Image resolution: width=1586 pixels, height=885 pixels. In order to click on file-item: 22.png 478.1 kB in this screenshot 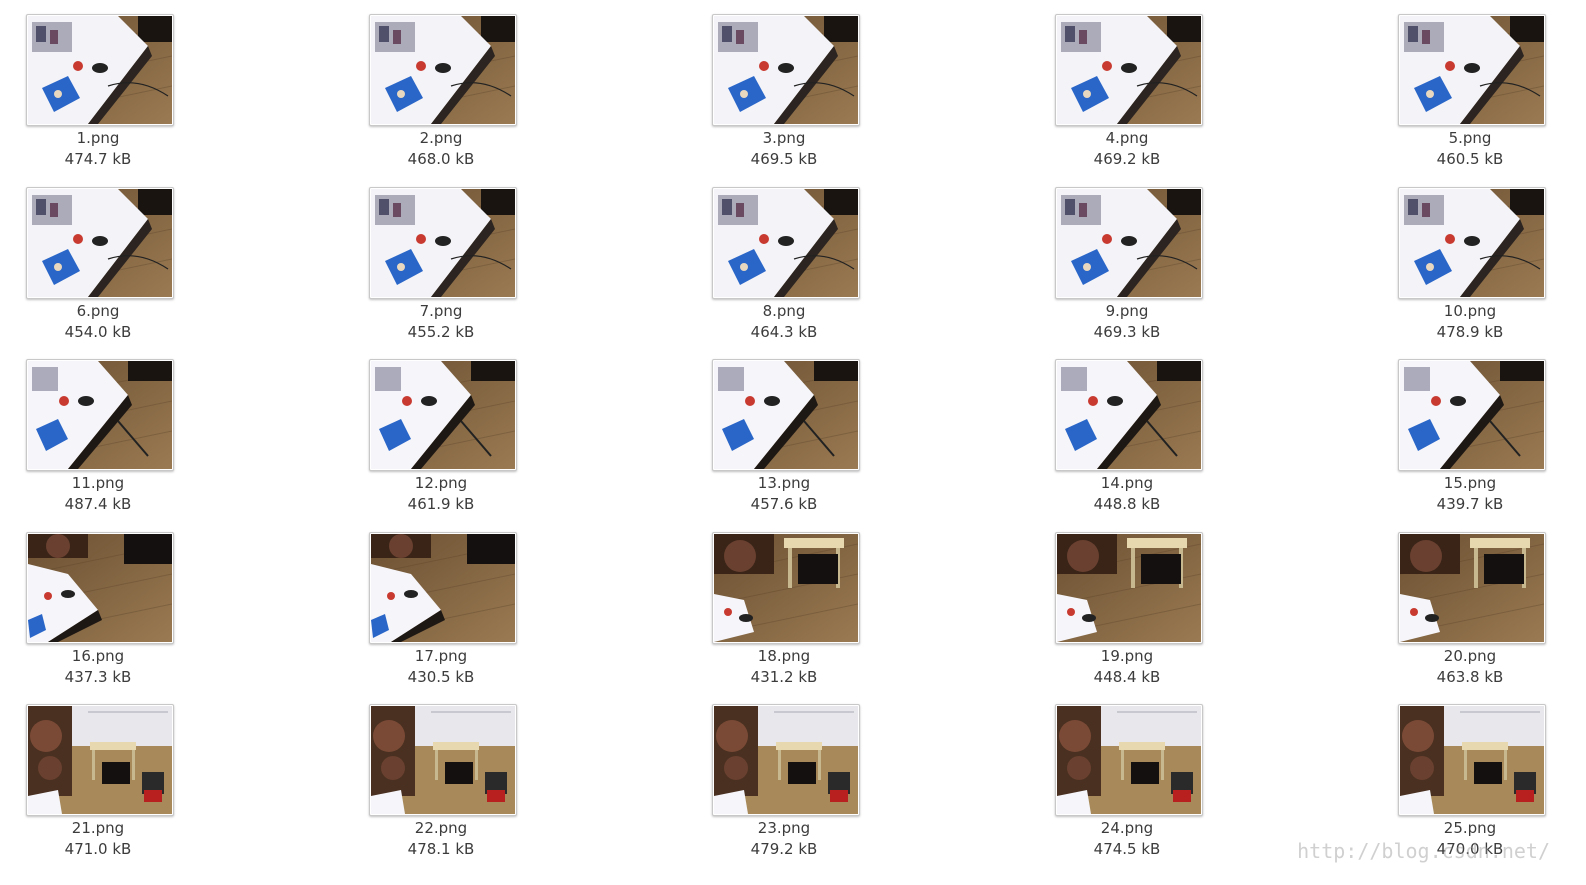, I will do `click(443, 775)`.